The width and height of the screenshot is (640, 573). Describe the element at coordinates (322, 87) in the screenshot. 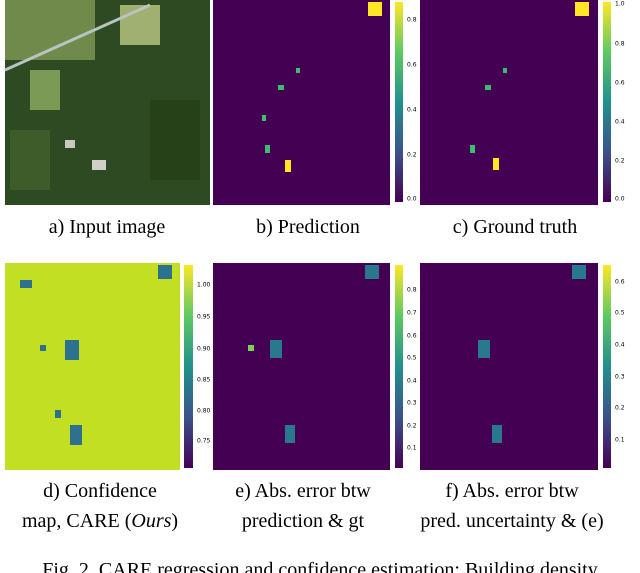

I see `prediction-blobs` at that location.